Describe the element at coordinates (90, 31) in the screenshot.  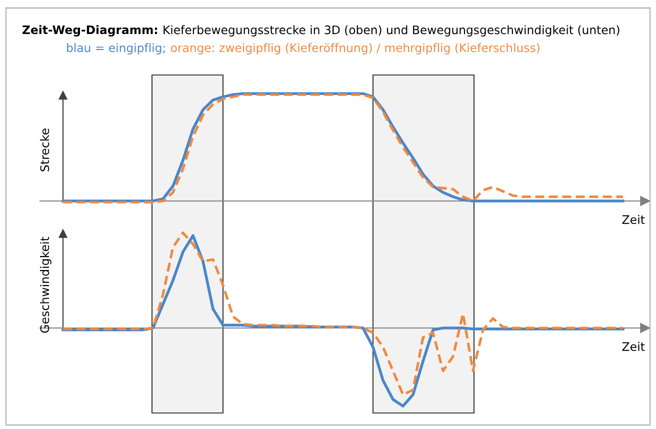
I see `chart-title: Zeit-Weg-Diagramm:` at that location.